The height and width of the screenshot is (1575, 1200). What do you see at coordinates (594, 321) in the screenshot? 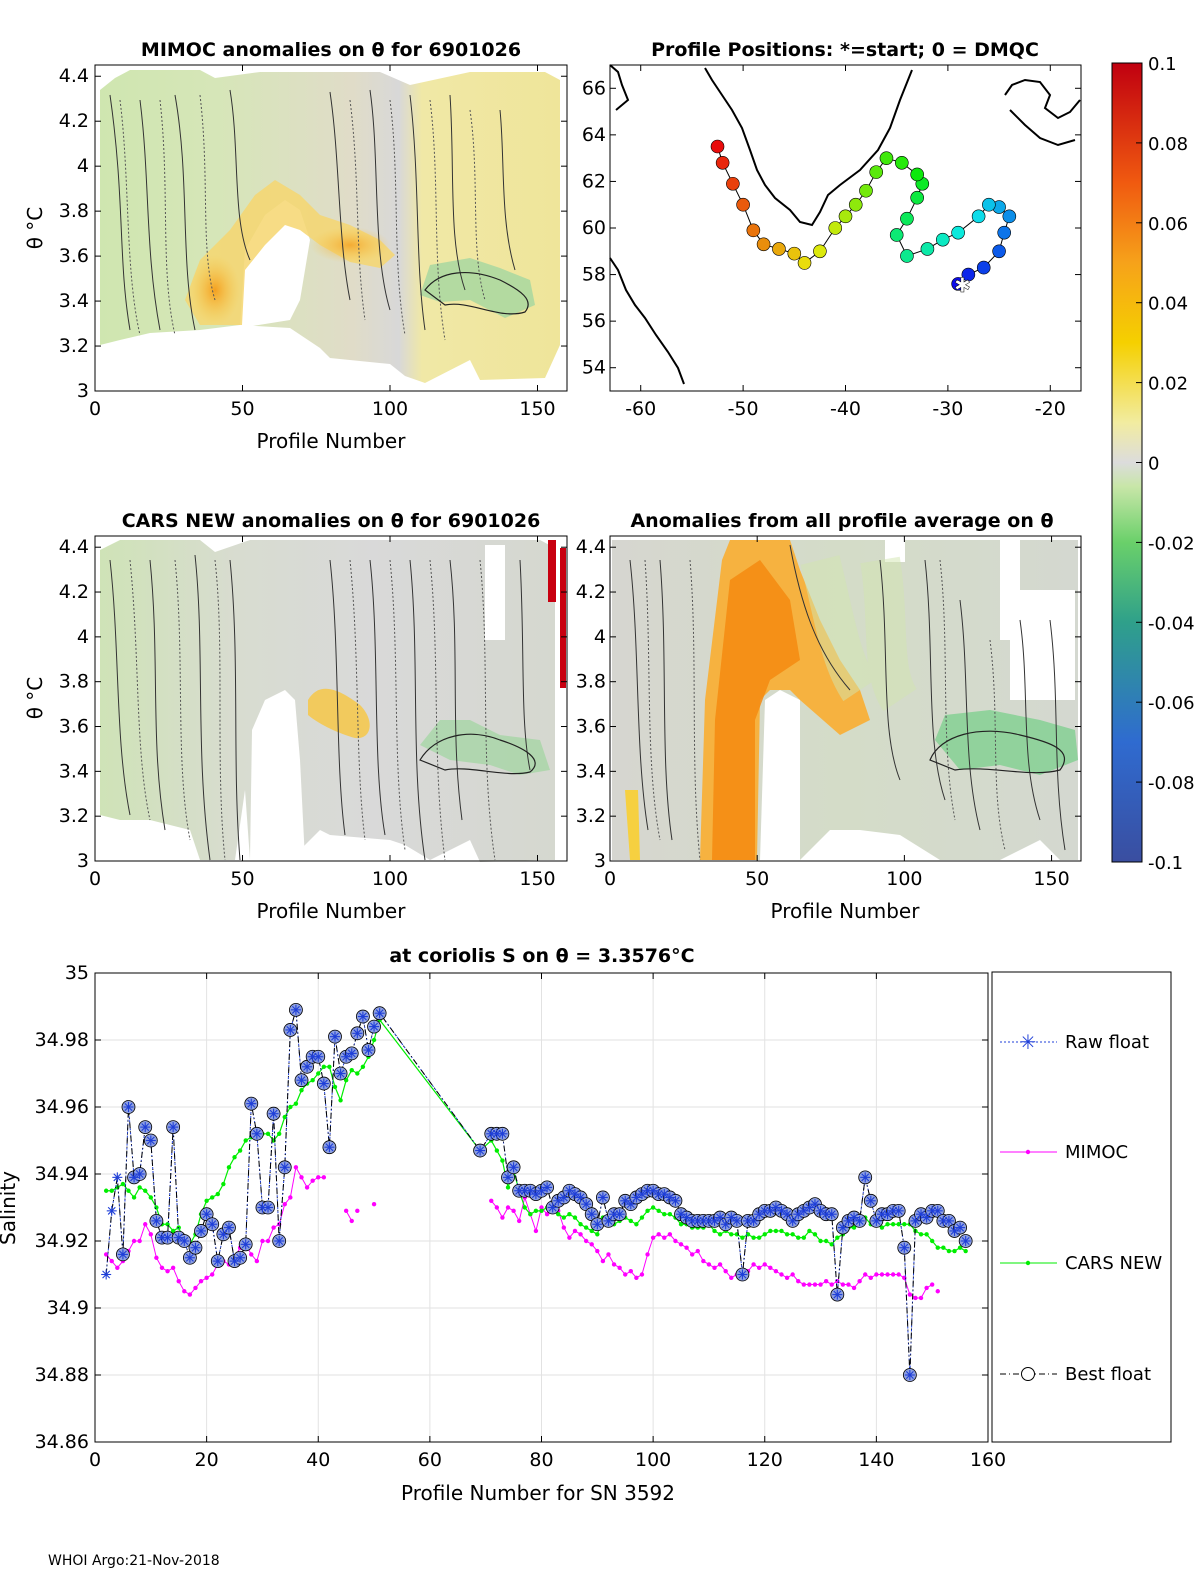
I see `y-tick-label: 56` at bounding box center [594, 321].